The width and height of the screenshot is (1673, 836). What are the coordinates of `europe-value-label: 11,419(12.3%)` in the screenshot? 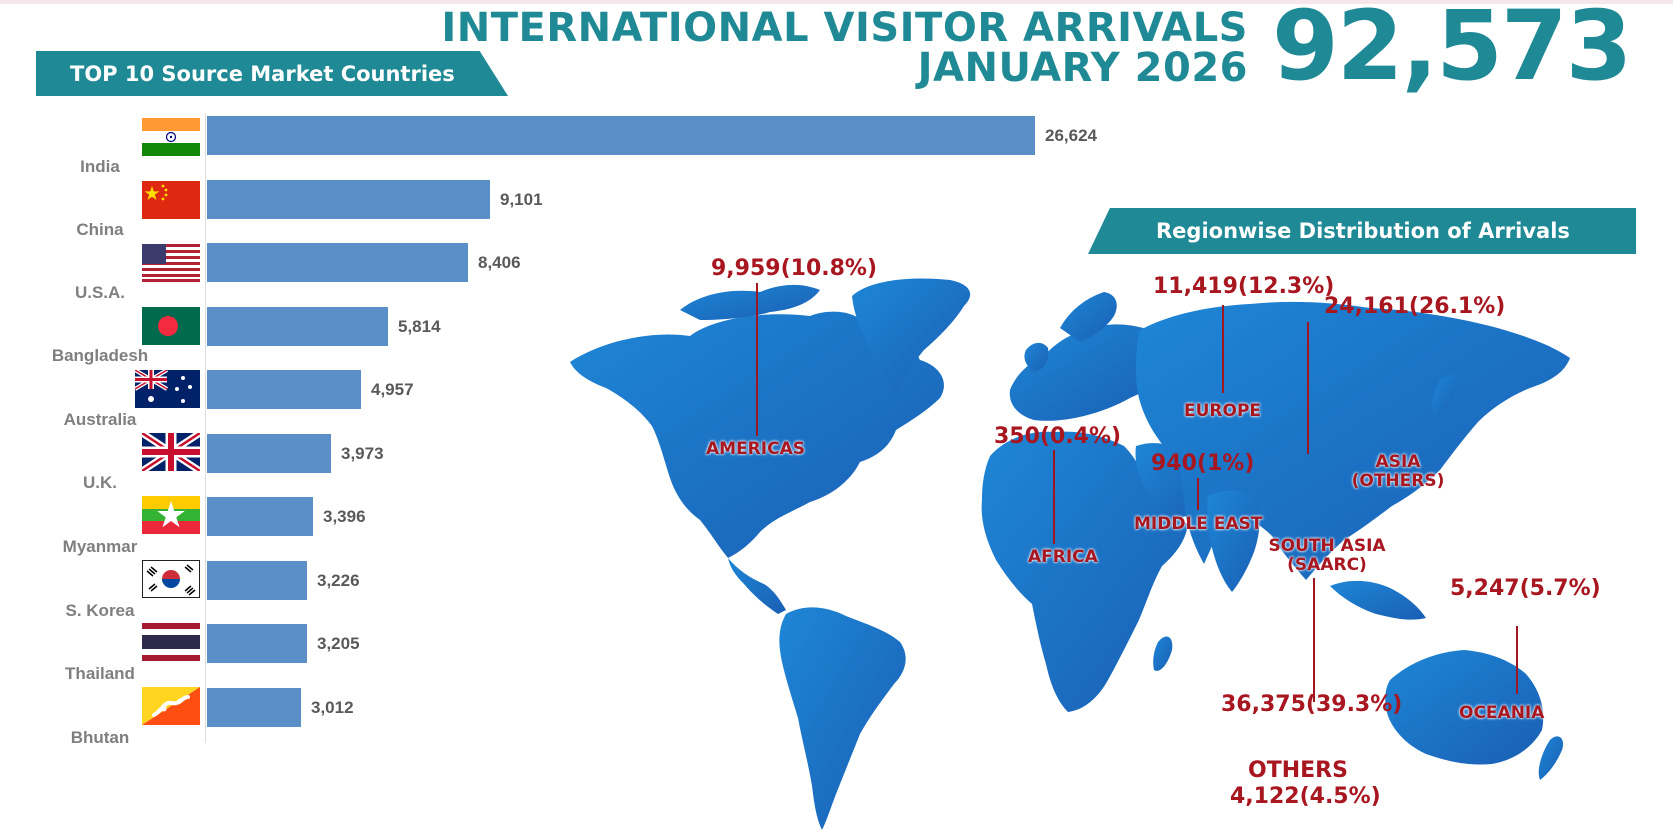 It's located at (1244, 286).